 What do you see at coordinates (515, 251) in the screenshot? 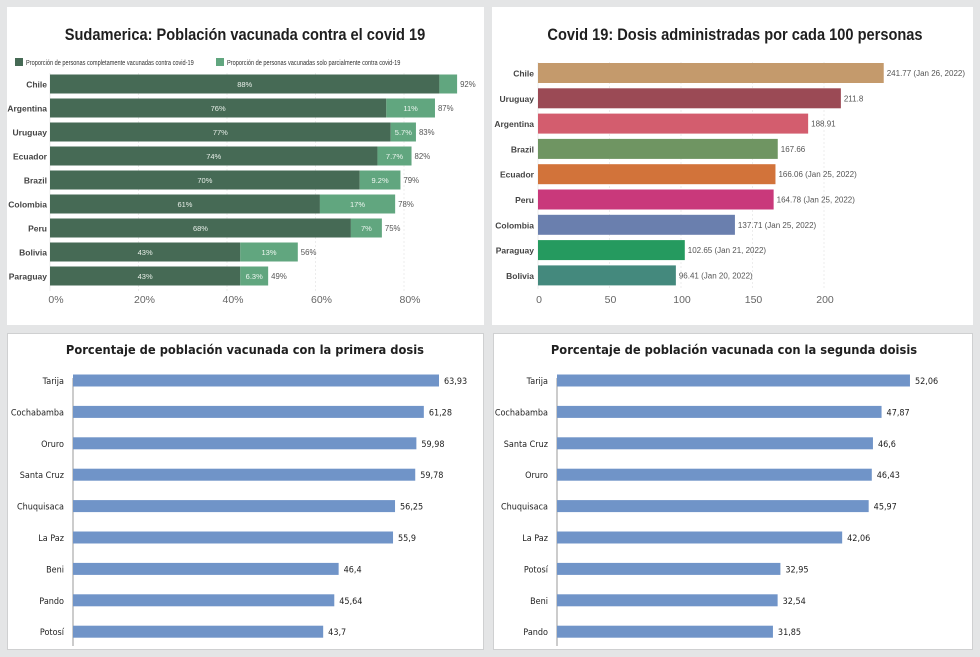
I see `category-label: Paraguay` at bounding box center [515, 251].